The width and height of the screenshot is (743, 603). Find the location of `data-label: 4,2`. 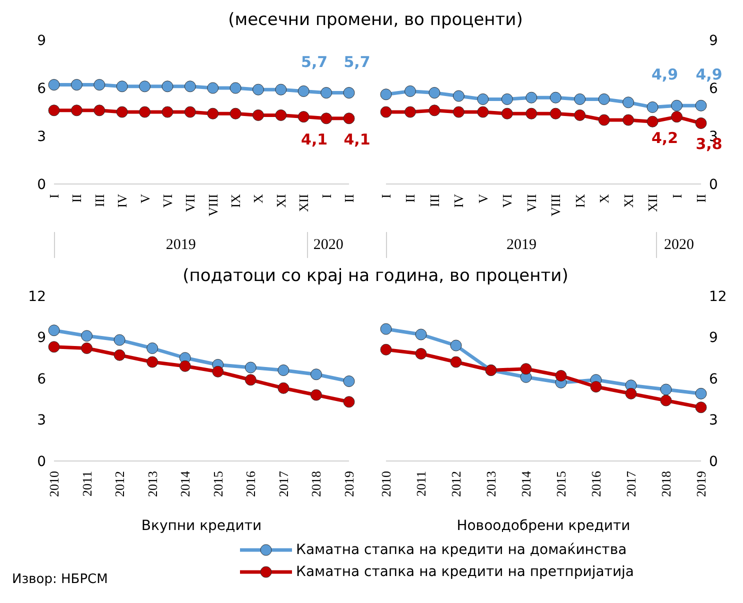

data-label: 4,2 is located at coordinates (664, 137).